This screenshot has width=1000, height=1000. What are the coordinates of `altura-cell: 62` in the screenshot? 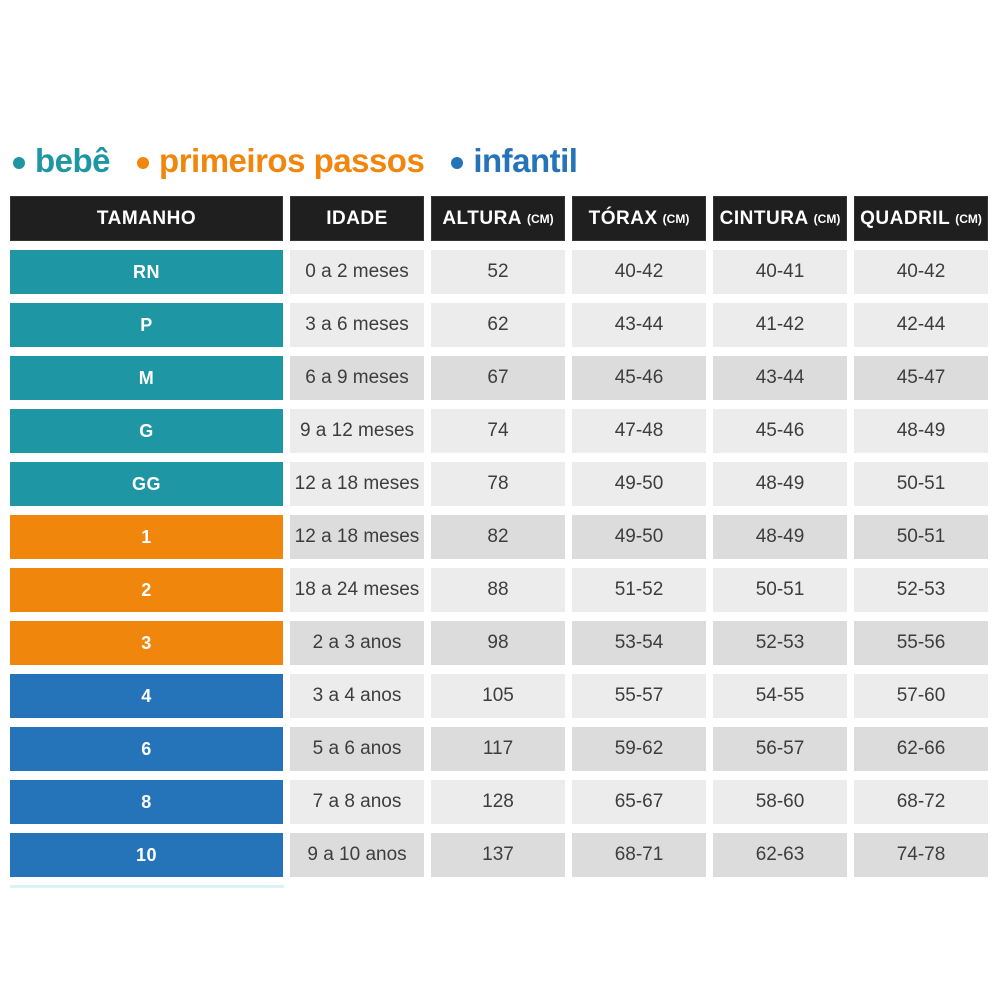 It's located at (498, 325).